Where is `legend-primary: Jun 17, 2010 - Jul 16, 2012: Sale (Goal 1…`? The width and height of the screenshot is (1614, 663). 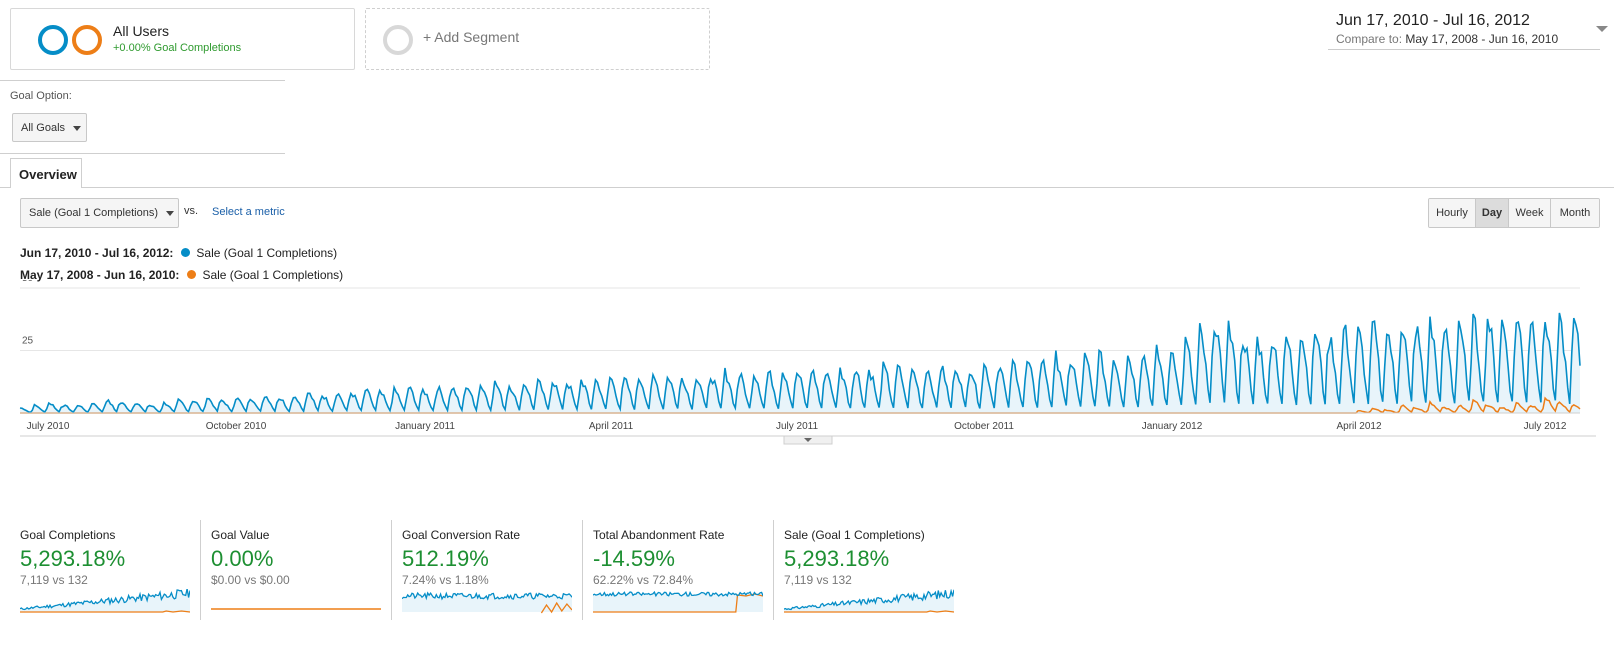 legend-primary: Jun 17, 2010 - Jul 16, 2012: Sale (Goal 1… is located at coordinates (178, 253).